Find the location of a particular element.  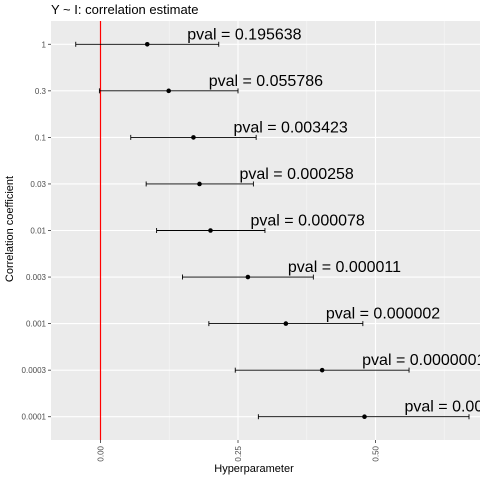

chart-title: Y ~ I: correlation estimate is located at coordinates (125, 9).